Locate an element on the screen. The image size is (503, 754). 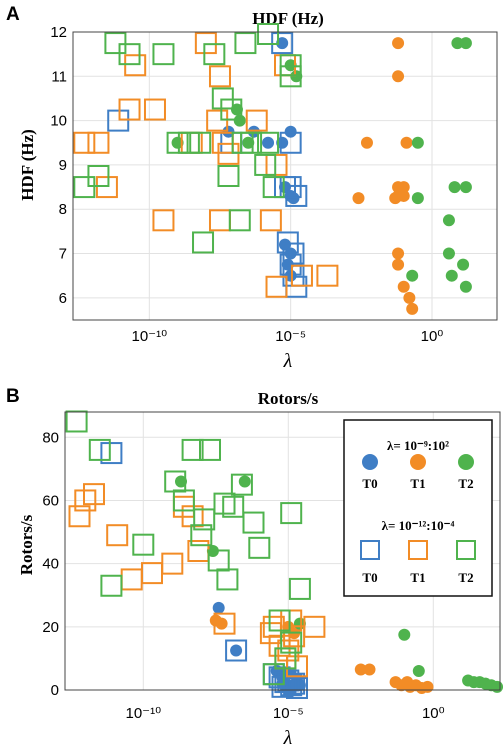
legend-marker-circle-t0 is located at coordinates (370, 462).